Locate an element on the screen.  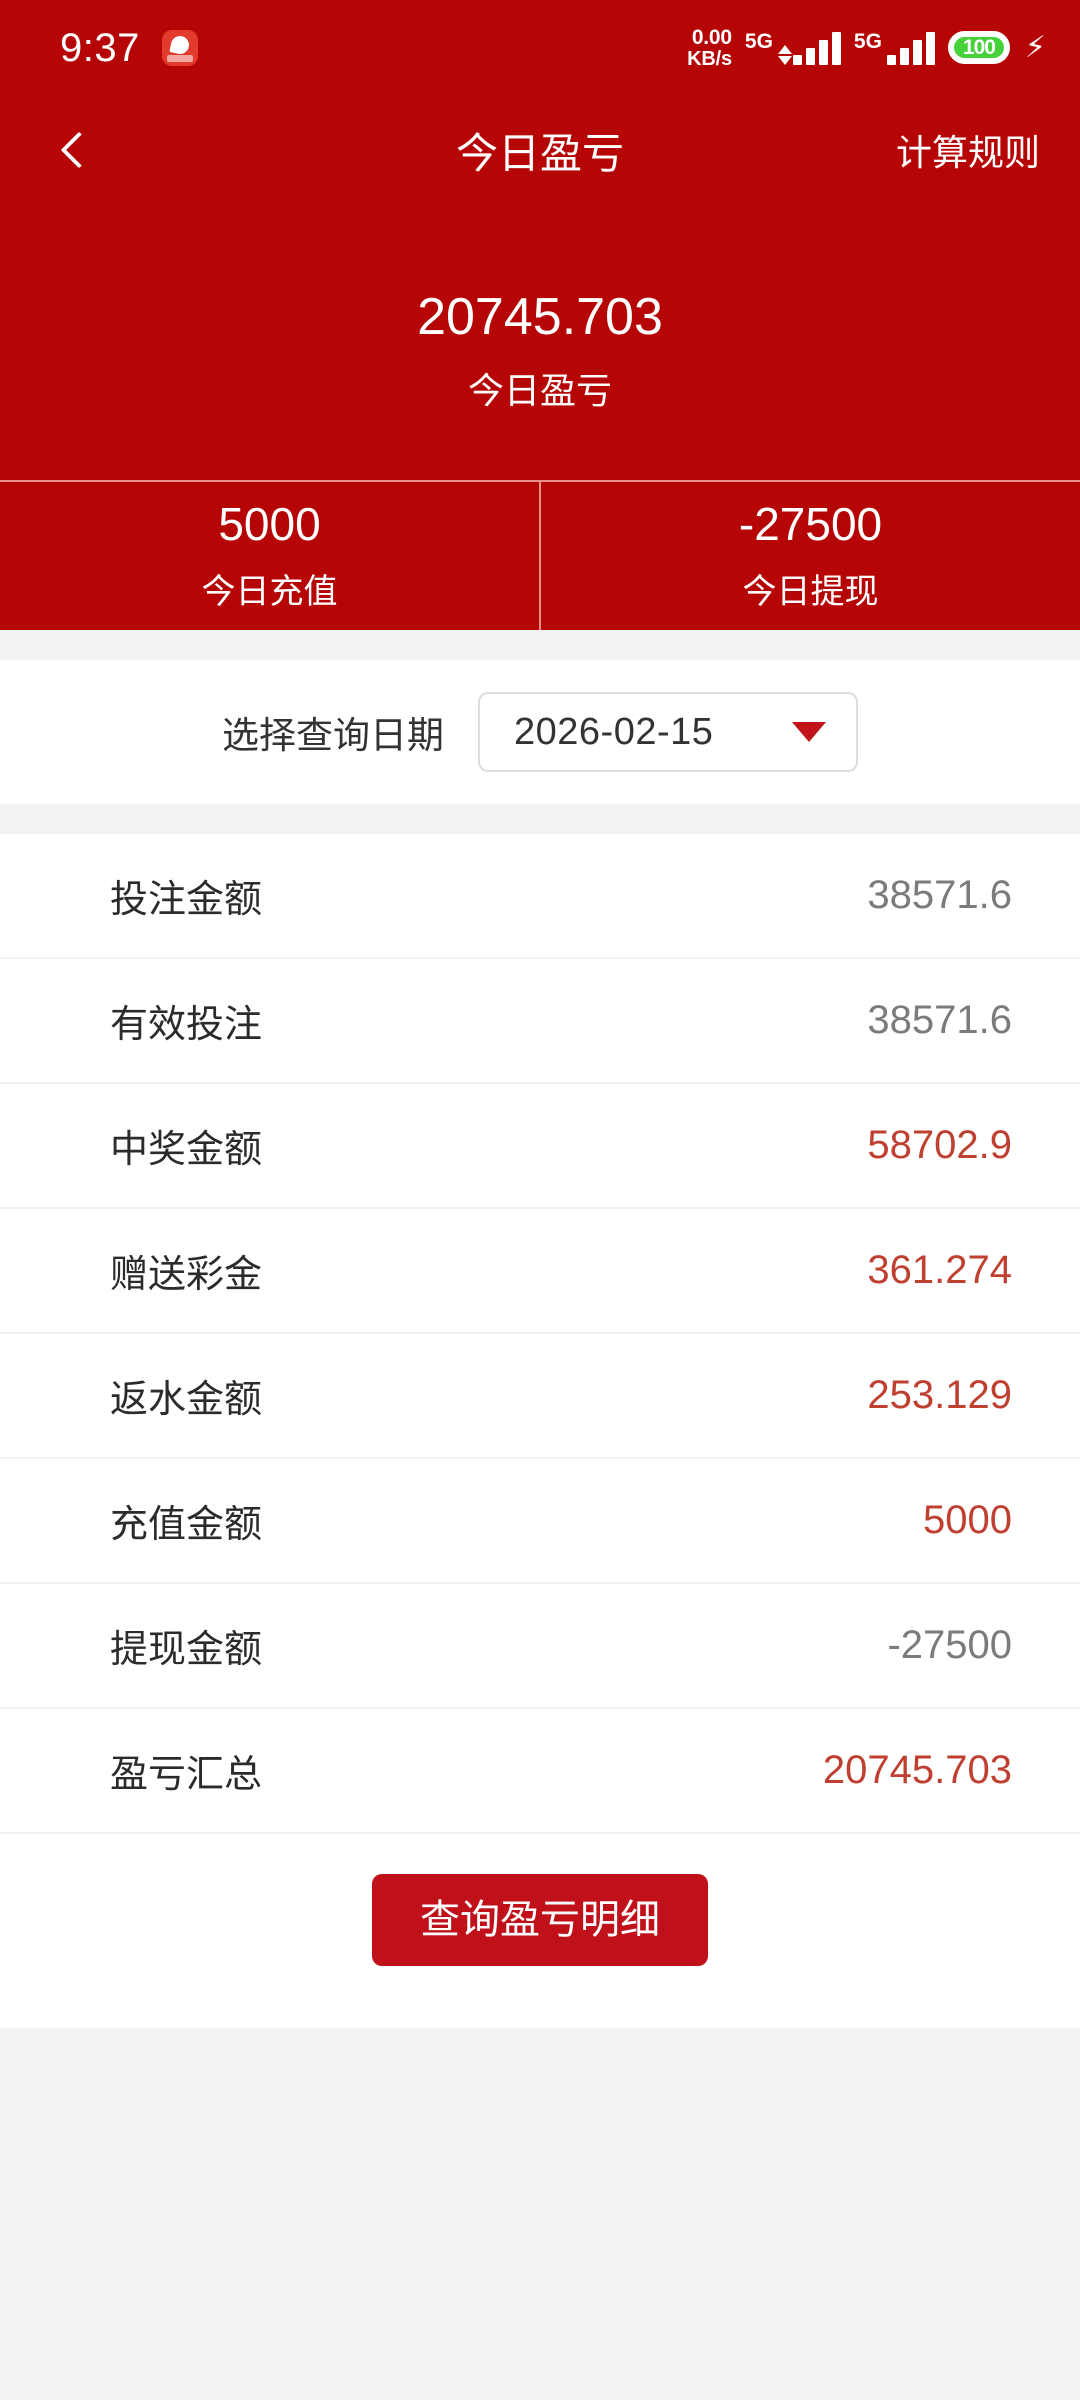
network-speed-value: 0.00 is located at coordinates (711, 38).